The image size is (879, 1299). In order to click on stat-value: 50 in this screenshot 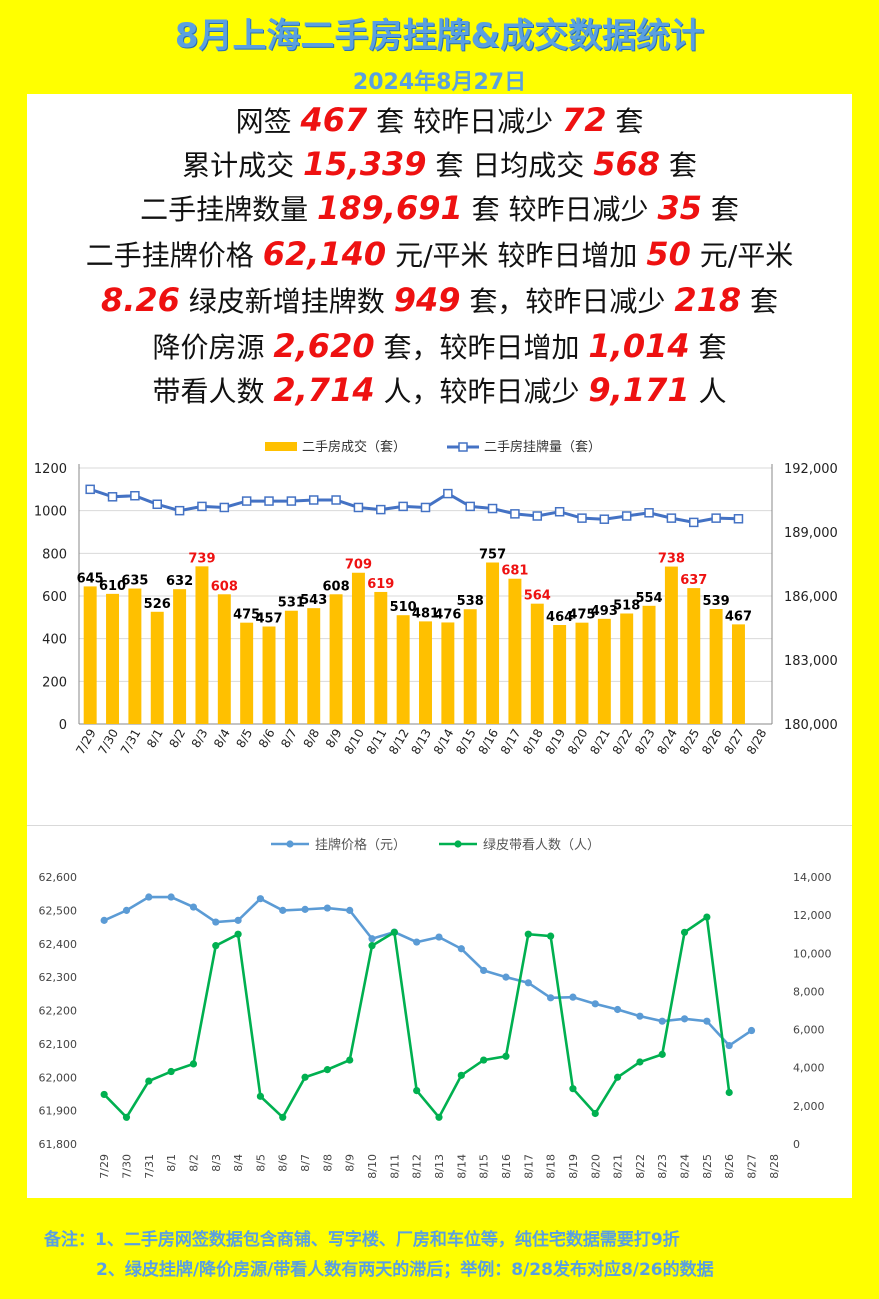, I will do `click(668, 254)`.